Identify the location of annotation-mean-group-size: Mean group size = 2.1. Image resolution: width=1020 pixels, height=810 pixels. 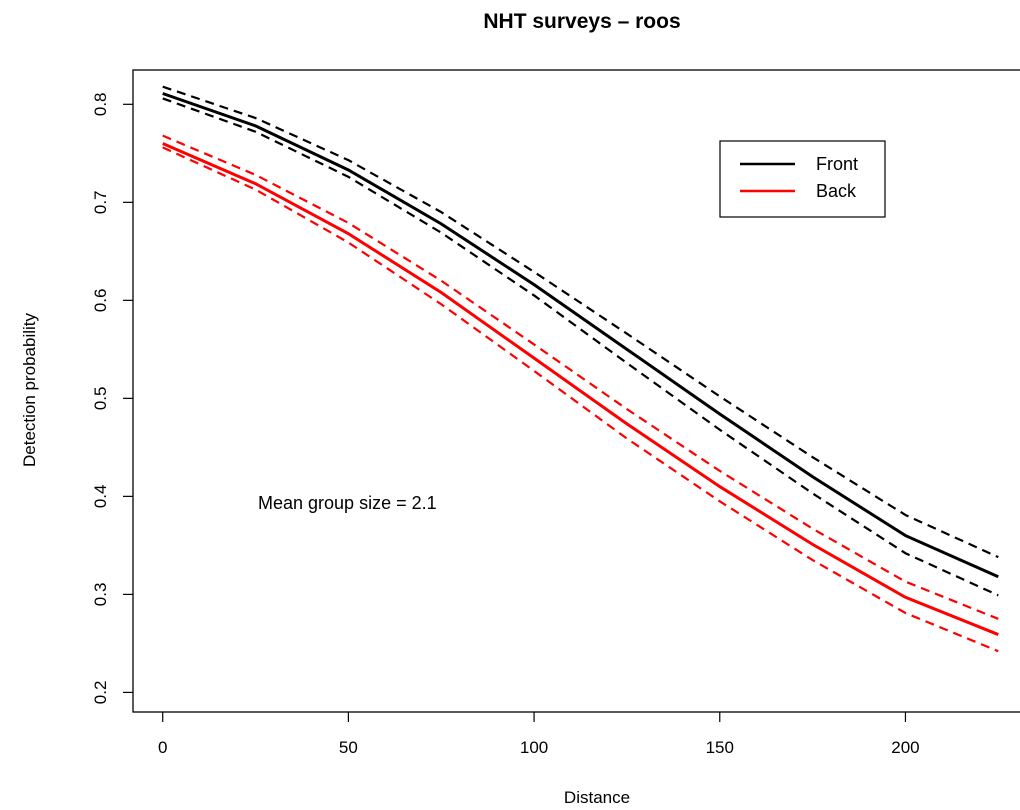
(347, 503).